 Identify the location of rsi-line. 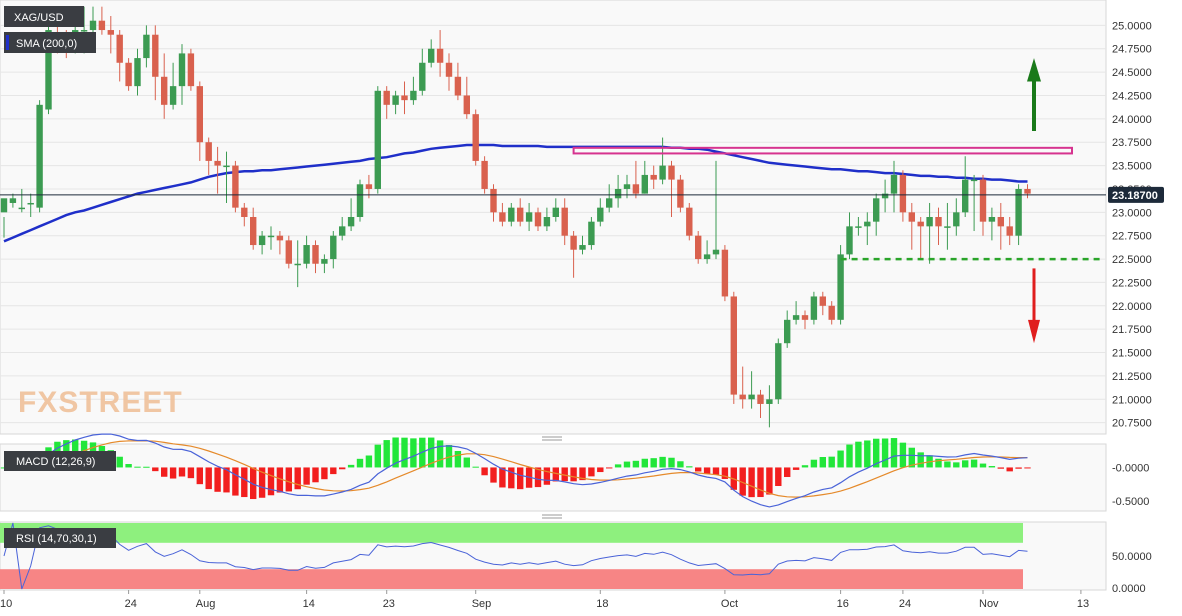
(515, 556).